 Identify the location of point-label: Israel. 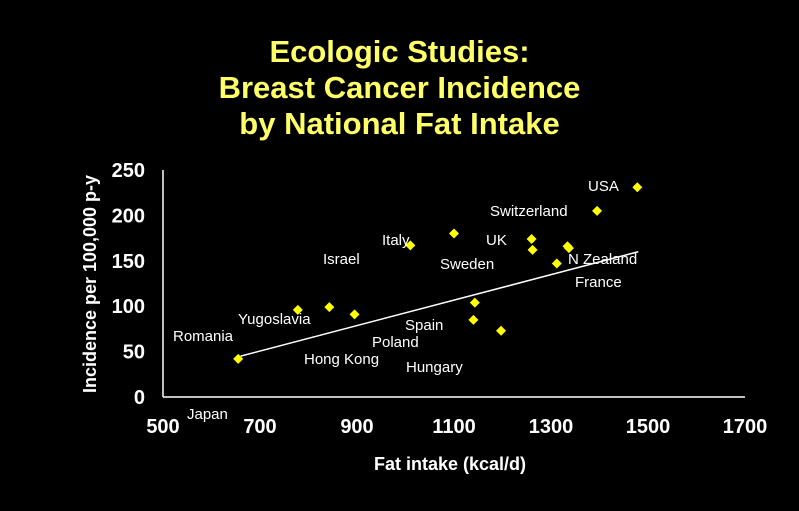
(341, 259).